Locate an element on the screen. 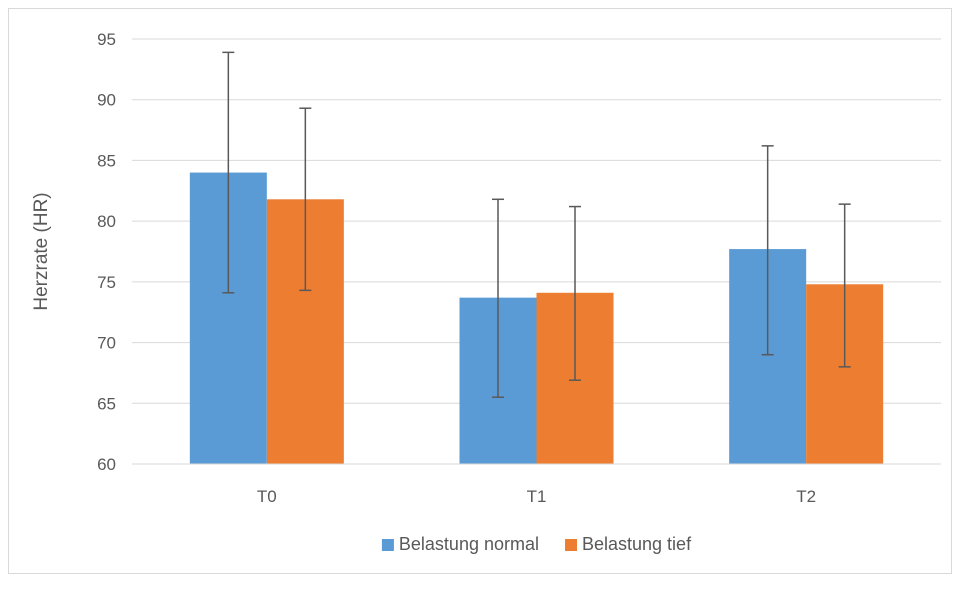 The image size is (958, 591). y-tick-label: 70 is located at coordinates (106, 343).